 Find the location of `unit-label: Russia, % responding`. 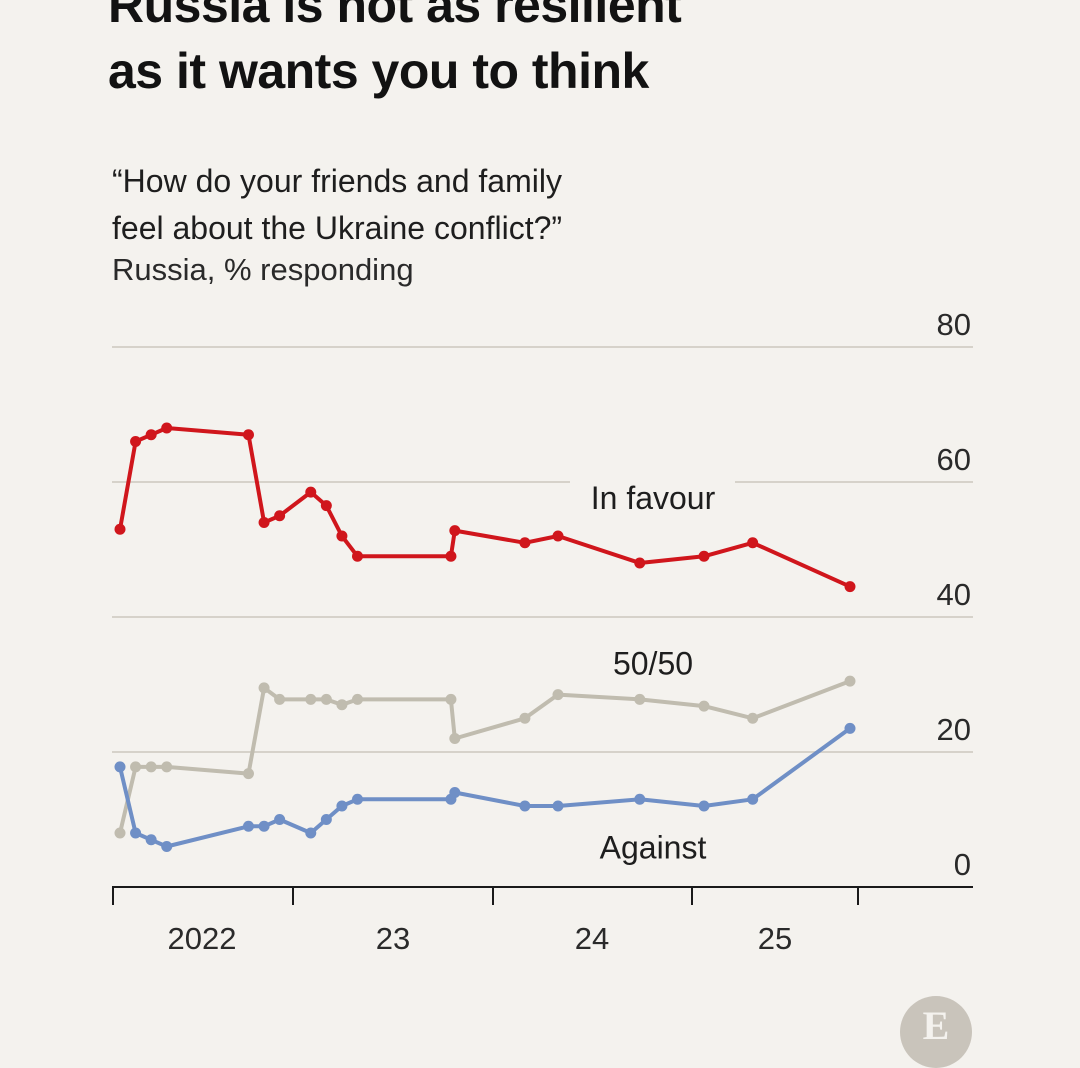

unit-label: Russia, % responding is located at coordinates (263, 269).